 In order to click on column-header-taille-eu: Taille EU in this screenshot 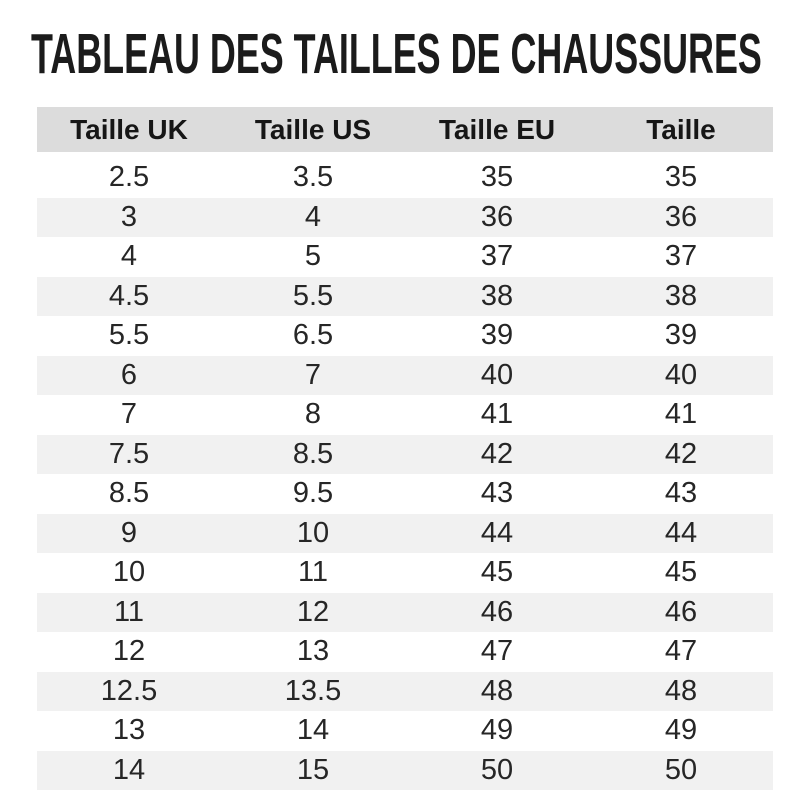, I will do `click(497, 129)`.